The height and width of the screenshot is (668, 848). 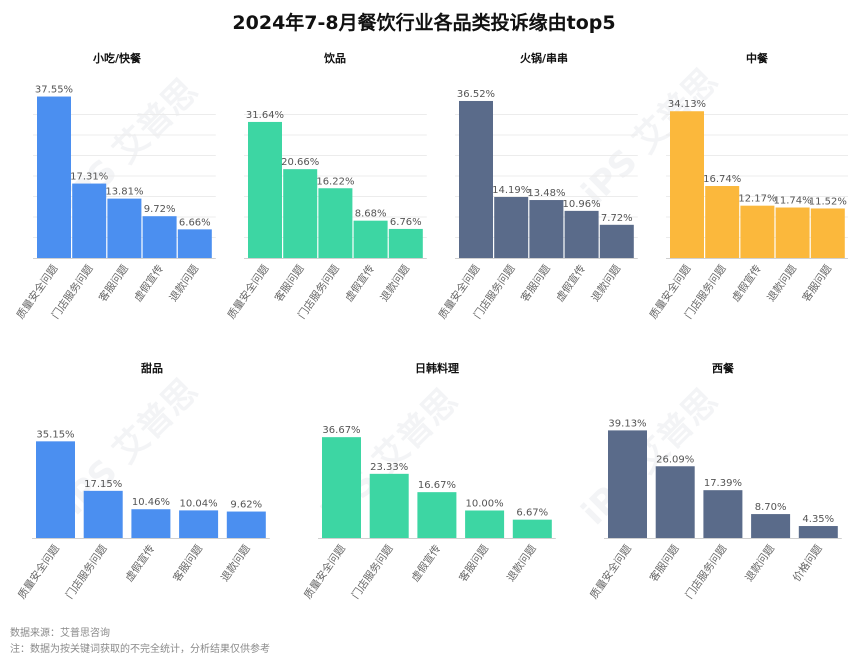 What do you see at coordinates (406, 222) in the screenshot?
I see `data-label: 6.76%` at bounding box center [406, 222].